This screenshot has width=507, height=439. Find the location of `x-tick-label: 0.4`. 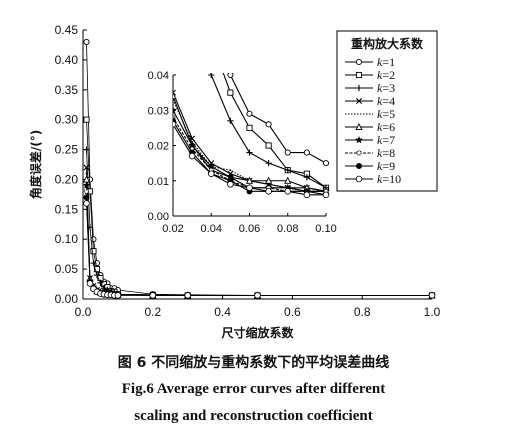

x-tick-label: 0.4 is located at coordinates (222, 312).